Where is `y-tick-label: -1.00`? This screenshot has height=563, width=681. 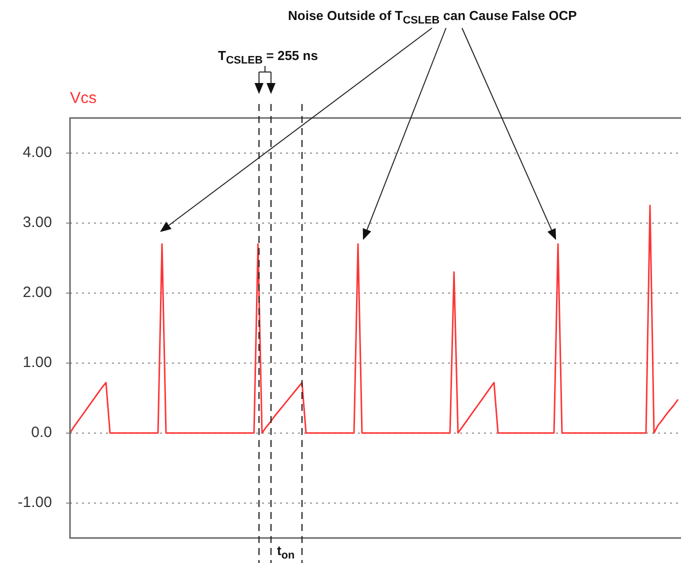
y-tick-label: -1.00 is located at coordinates (35, 503).